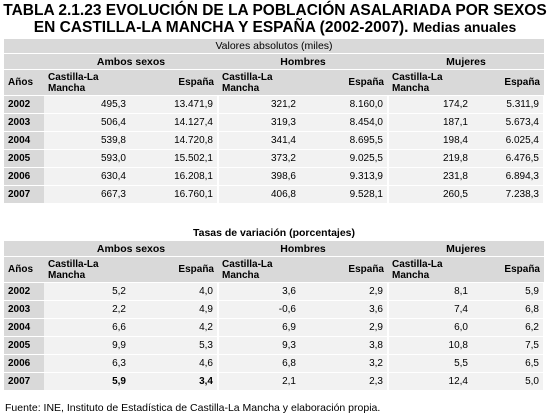 This screenshot has width=550, height=419. I want to click on table-cell: 10,8, so click(430, 345).